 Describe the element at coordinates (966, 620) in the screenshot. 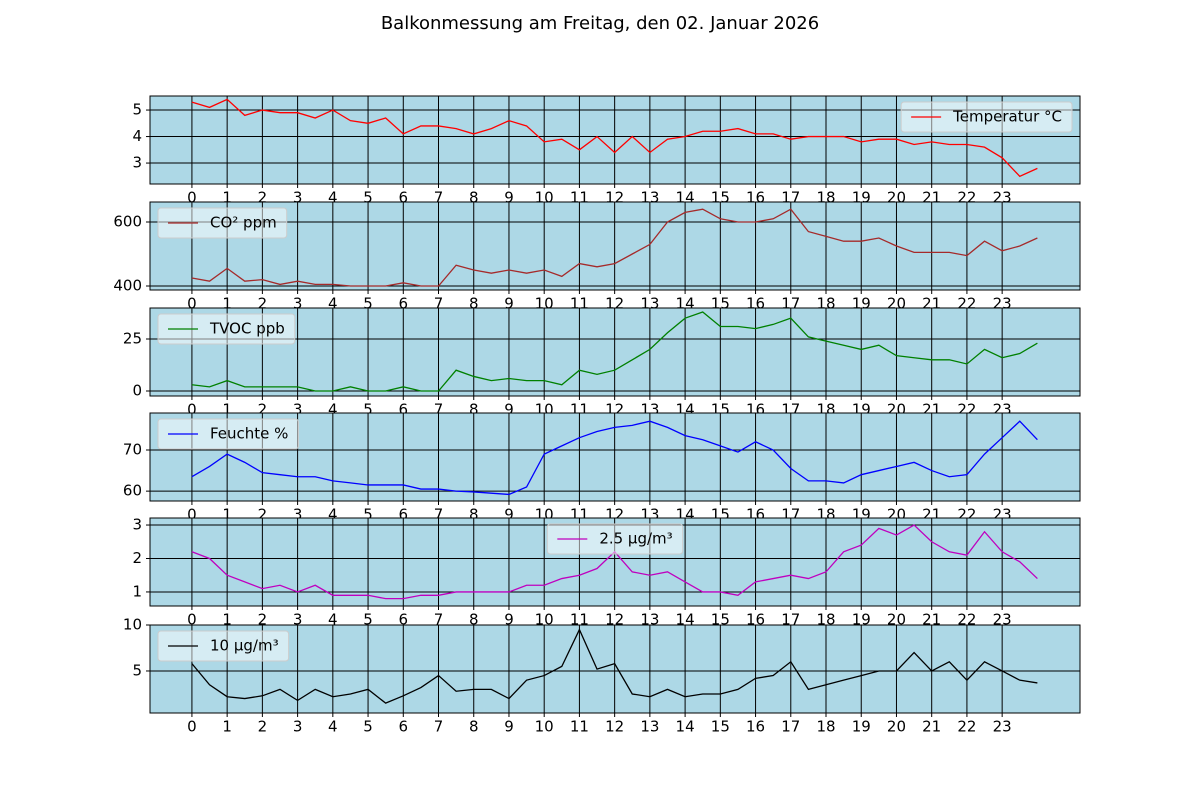

I see `x-tick-label: 22` at that location.